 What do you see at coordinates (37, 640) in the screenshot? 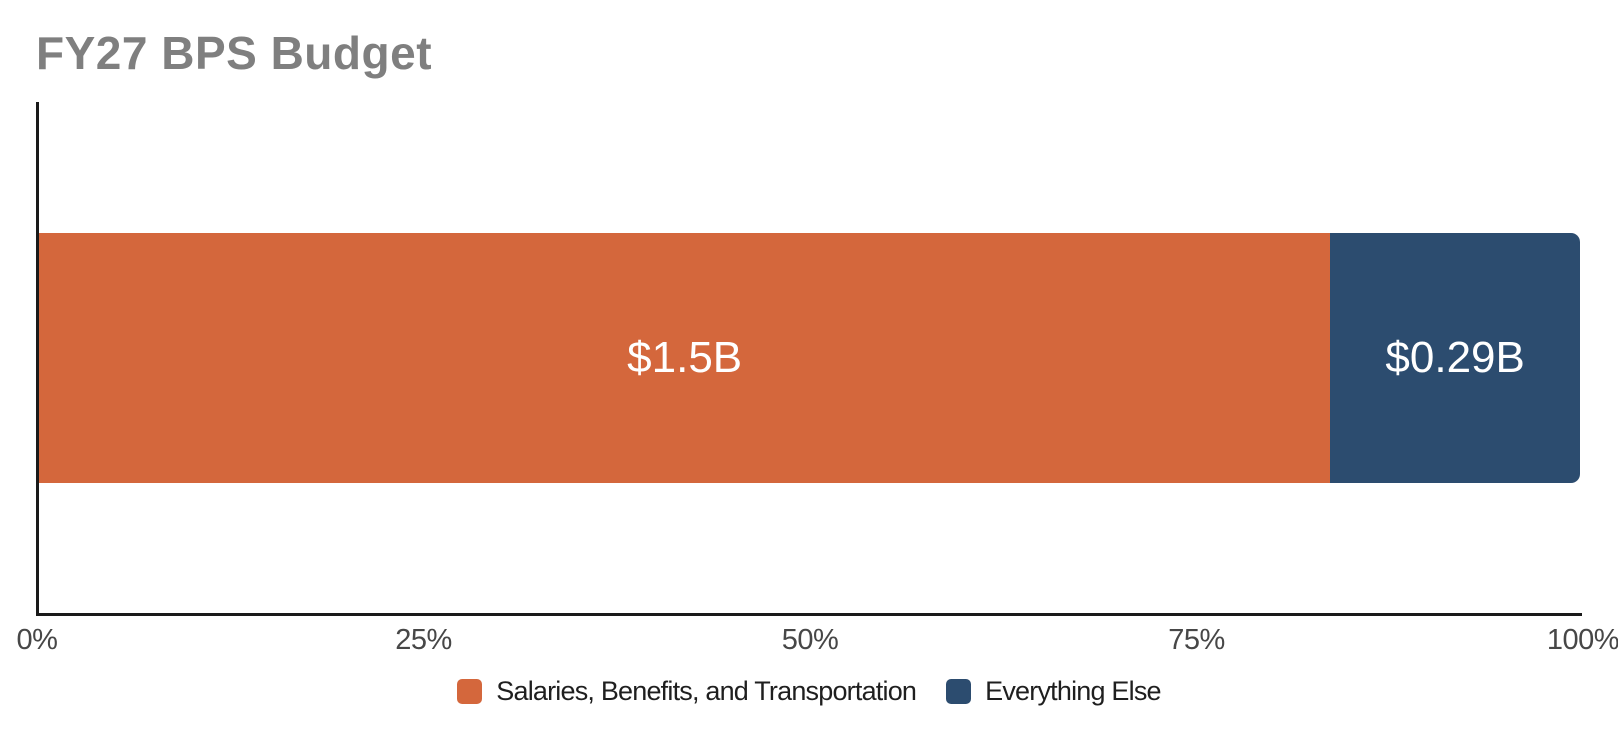
I see `x-tick-0: 0%` at bounding box center [37, 640].